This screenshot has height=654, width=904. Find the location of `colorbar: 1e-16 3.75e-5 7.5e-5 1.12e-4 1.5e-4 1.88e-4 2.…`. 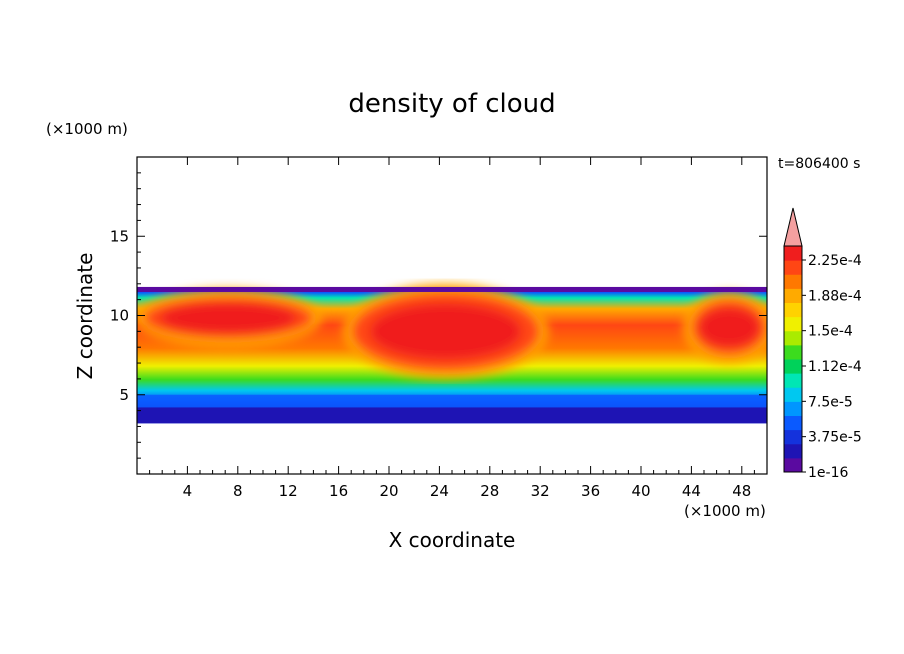

colorbar: 1e-16 3.75e-5 7.5e-5 1.12e-4 1.5e-4 1.88e-4 2.… is located at coordinates (822, 344).